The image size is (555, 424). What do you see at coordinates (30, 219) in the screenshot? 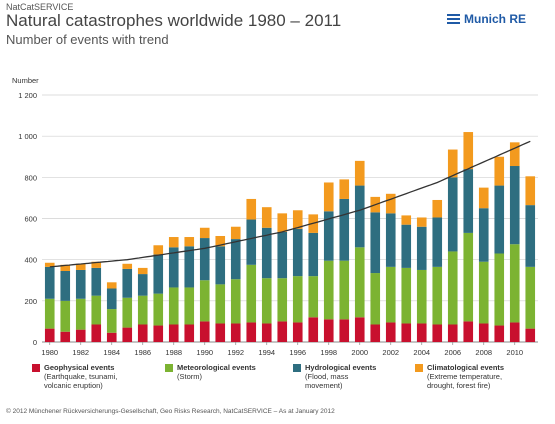
I see `y-tick-label: 600` at bounding box center [30, 219].